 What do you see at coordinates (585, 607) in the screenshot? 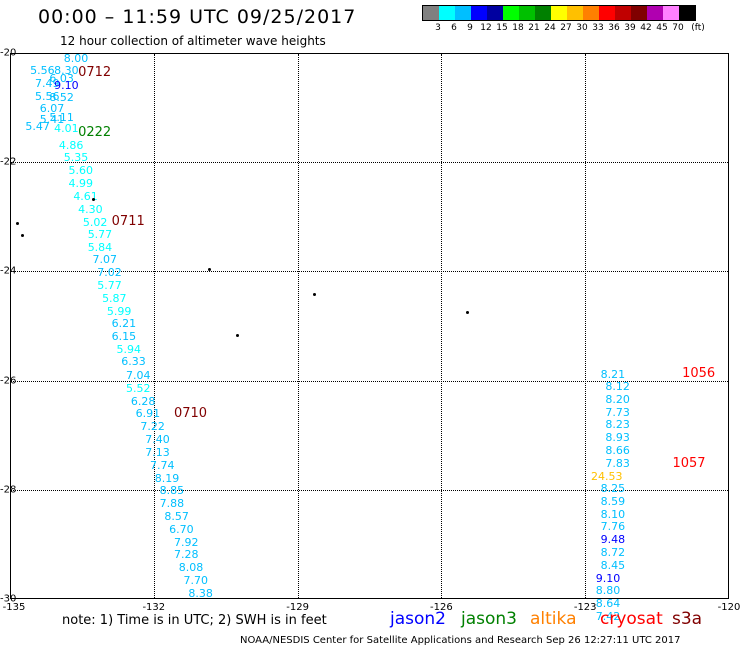
I see `lon-tick-label: -123` at bounding box center [585, 607].